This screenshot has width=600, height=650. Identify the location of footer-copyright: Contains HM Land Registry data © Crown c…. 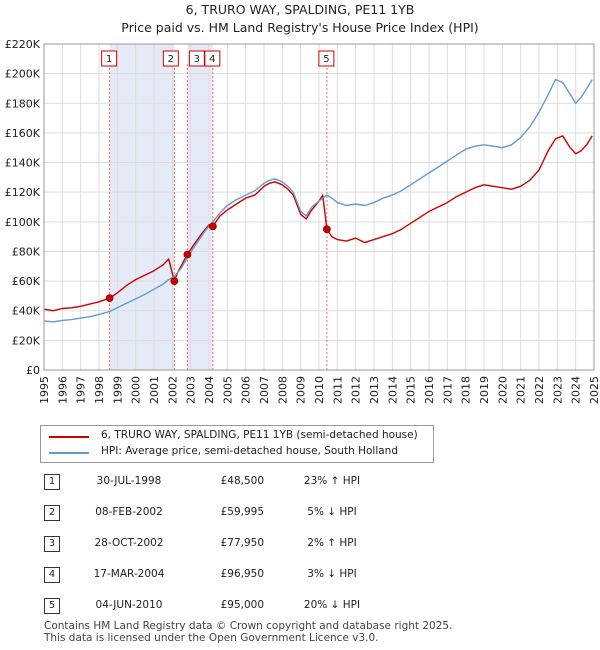
(248, 626).